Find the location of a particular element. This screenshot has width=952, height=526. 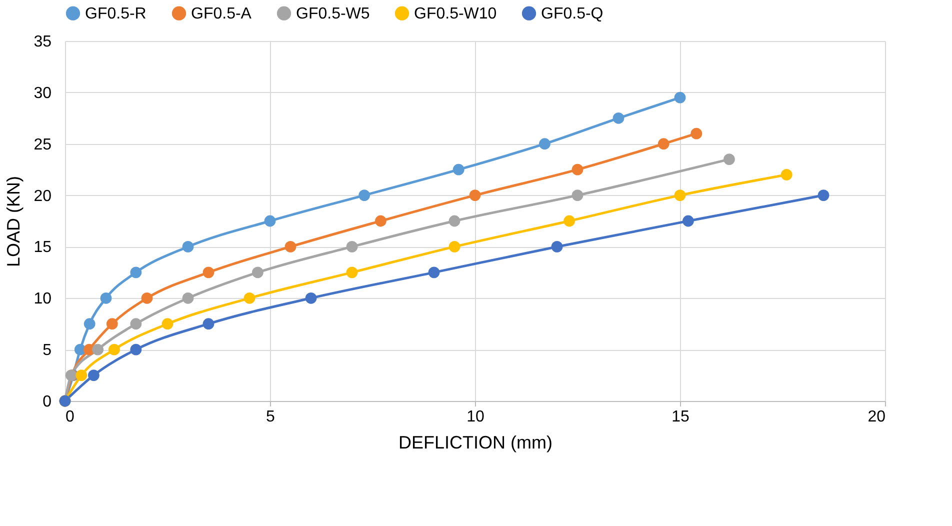

legend-label: GF0.5-W5 is located at coordinates (333, 13).